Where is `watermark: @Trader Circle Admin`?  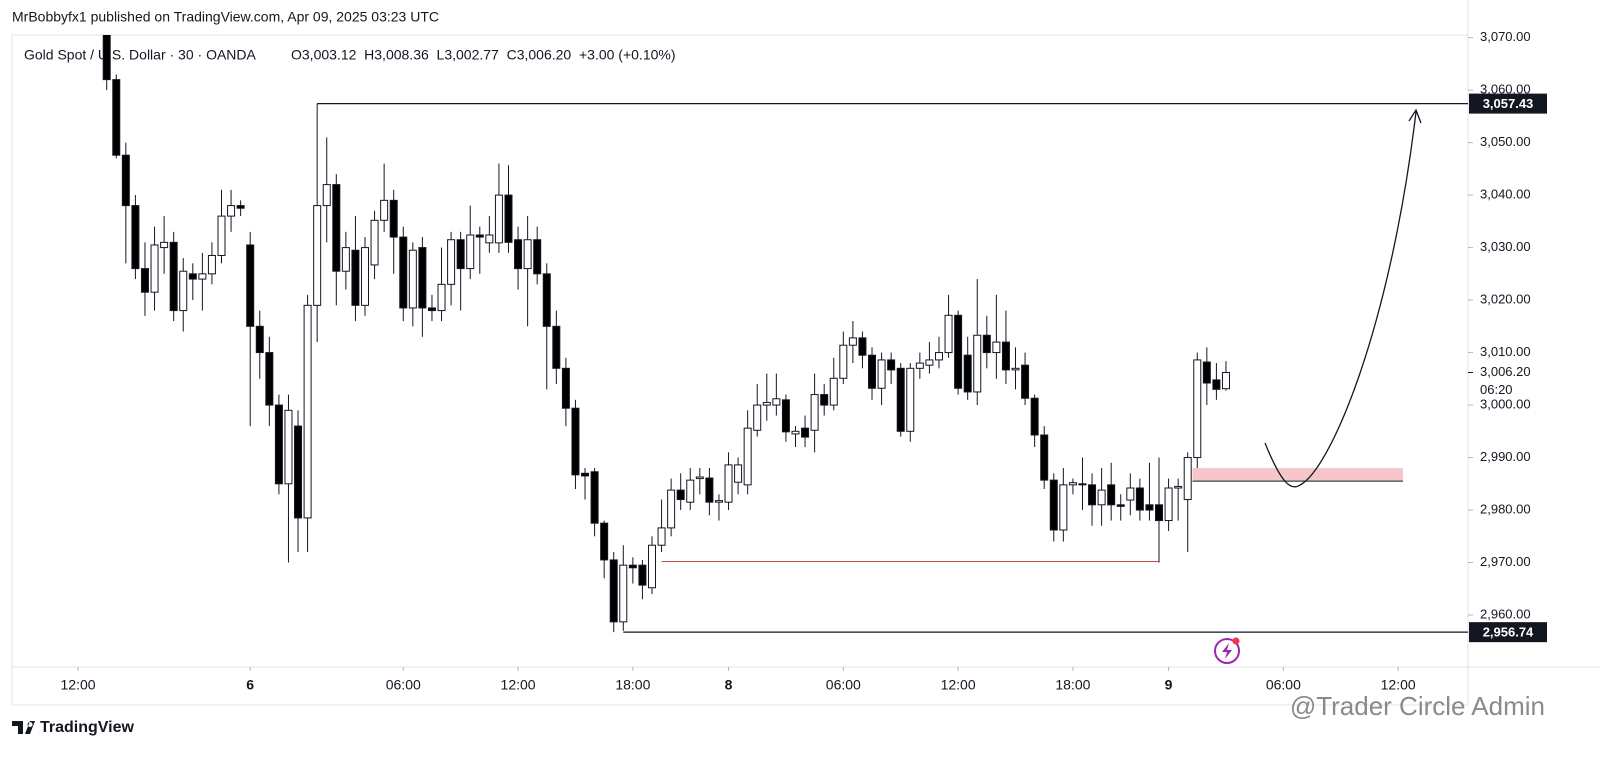
watermark: @Trader Circle Admin is located at coordinates (1417, 706).